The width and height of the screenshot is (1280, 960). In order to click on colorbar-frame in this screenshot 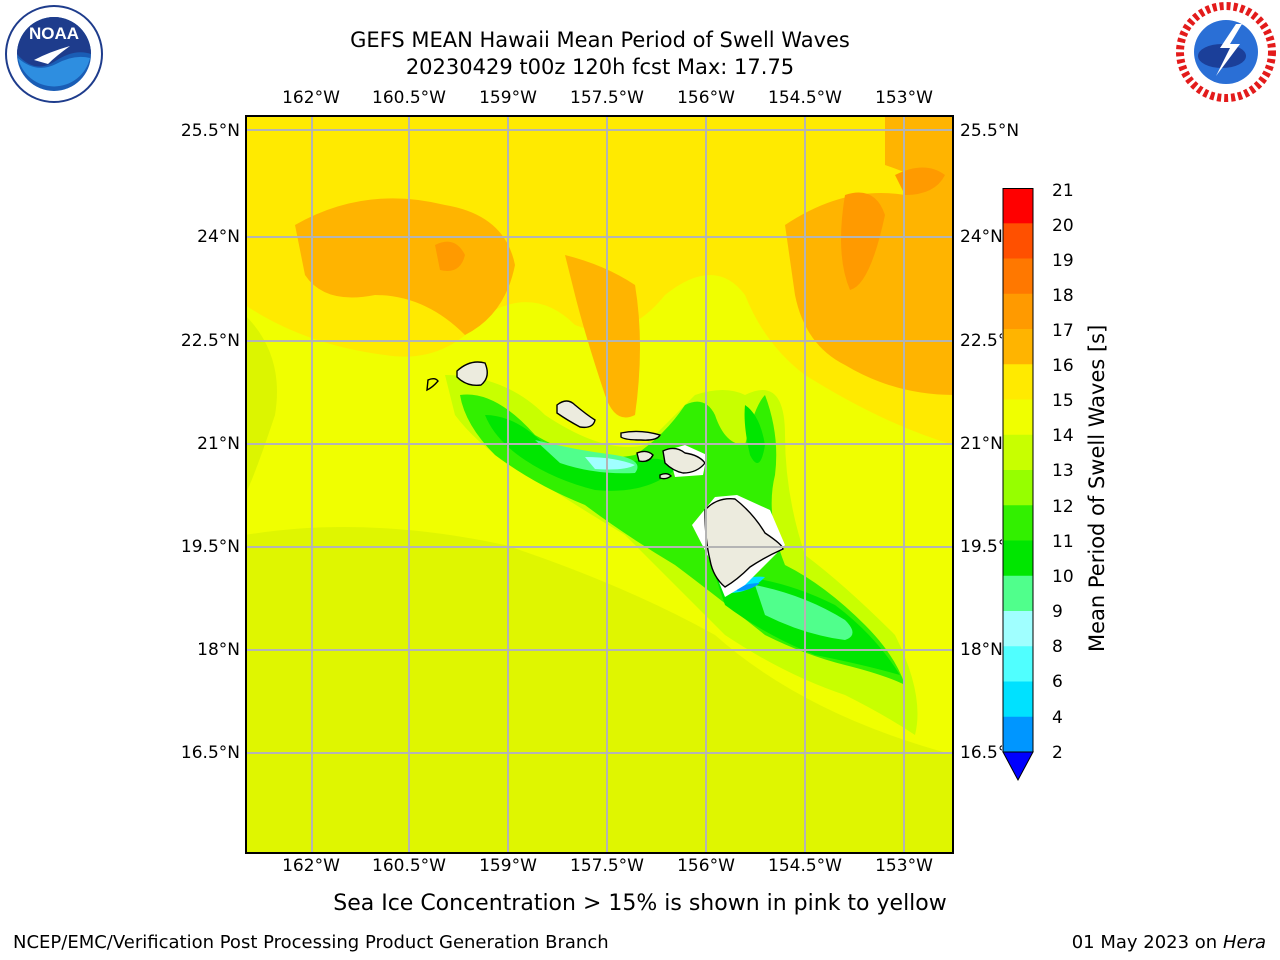, I will do `click(1018, 470)`.